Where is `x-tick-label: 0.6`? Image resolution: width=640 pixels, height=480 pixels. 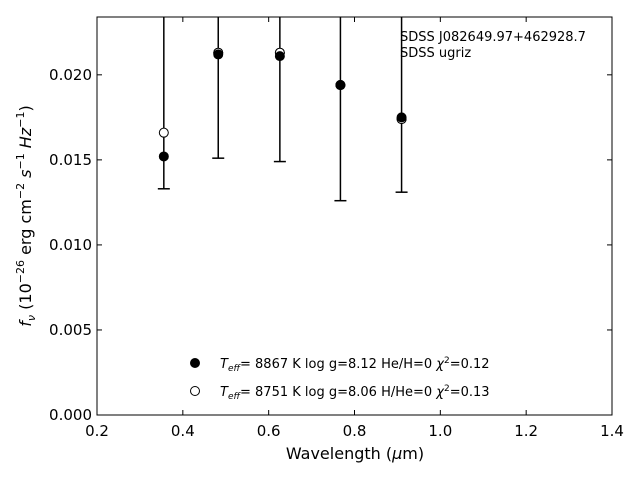
x-tick-label: 0.6 is located at coordinates (269, 431).